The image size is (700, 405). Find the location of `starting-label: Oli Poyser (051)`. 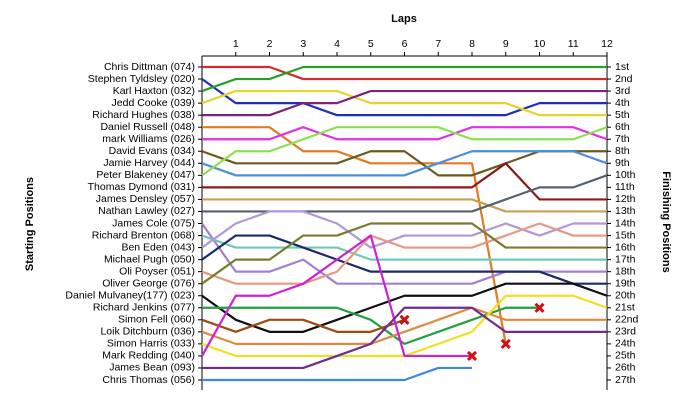

starting-label: Oli Poyser (051) is located at coordinates (157, 271).